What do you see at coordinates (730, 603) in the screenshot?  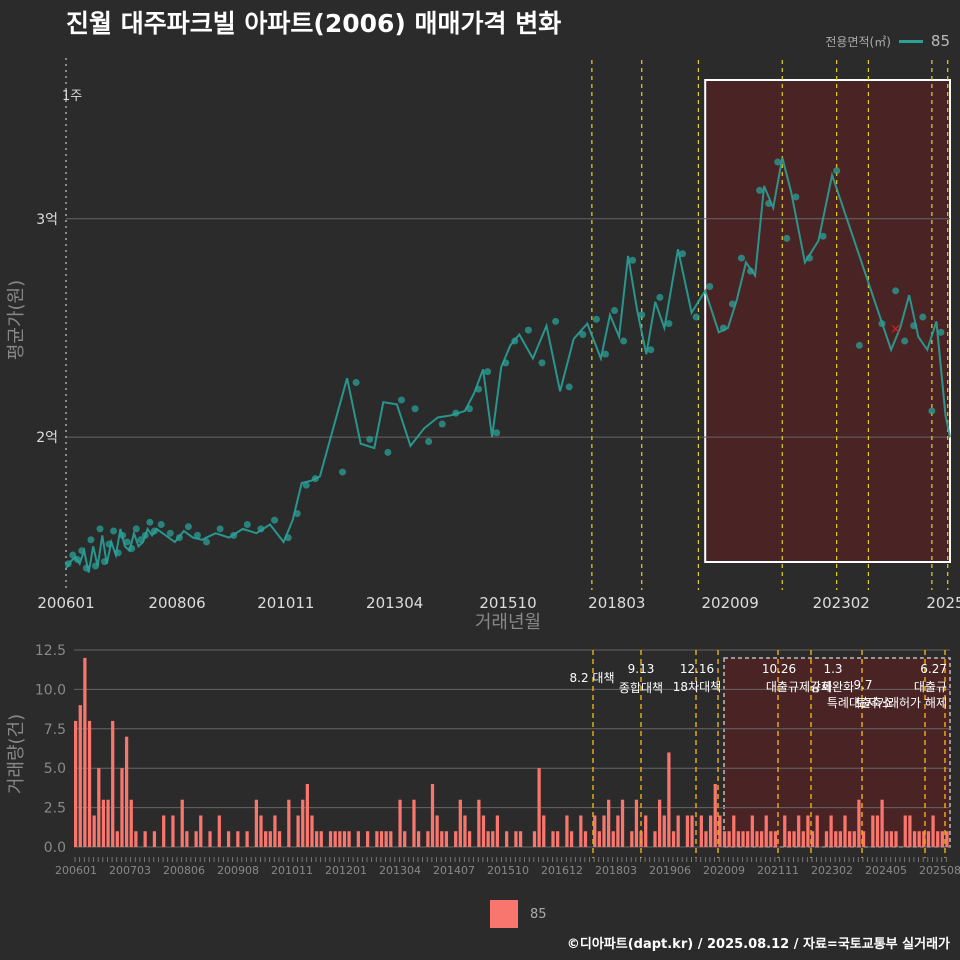 I see `x-tick-label: 202009` at bounding box center [730, 603].